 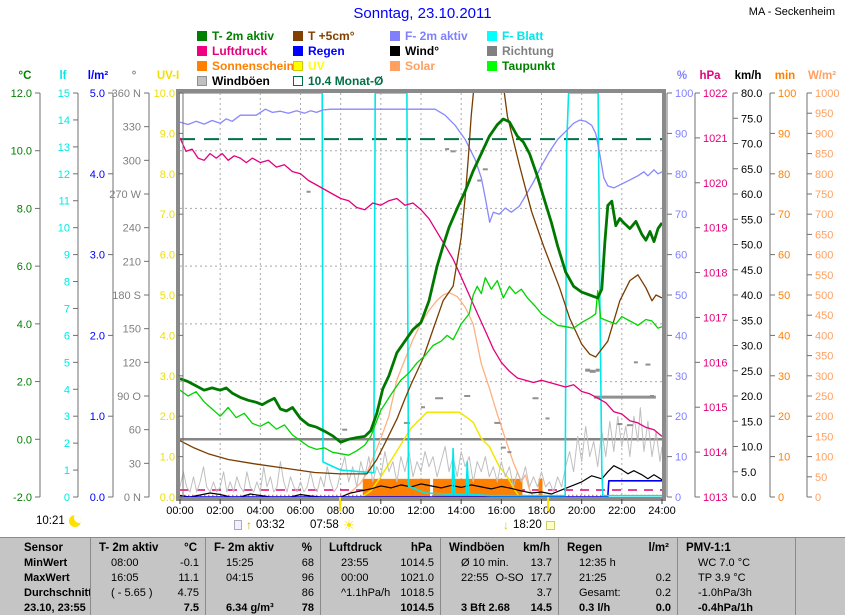 What do you see at coordinates (261, 511) in the screenshot?
I see `x-axis-label: 04:00` at bounding box center [261, 511].